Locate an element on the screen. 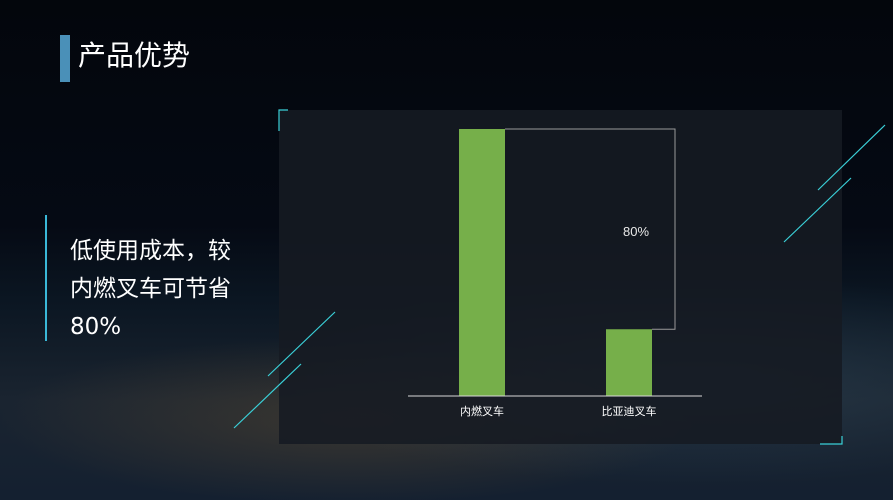  category-label: 内燃叉车 is located at coordinates (482, 411).